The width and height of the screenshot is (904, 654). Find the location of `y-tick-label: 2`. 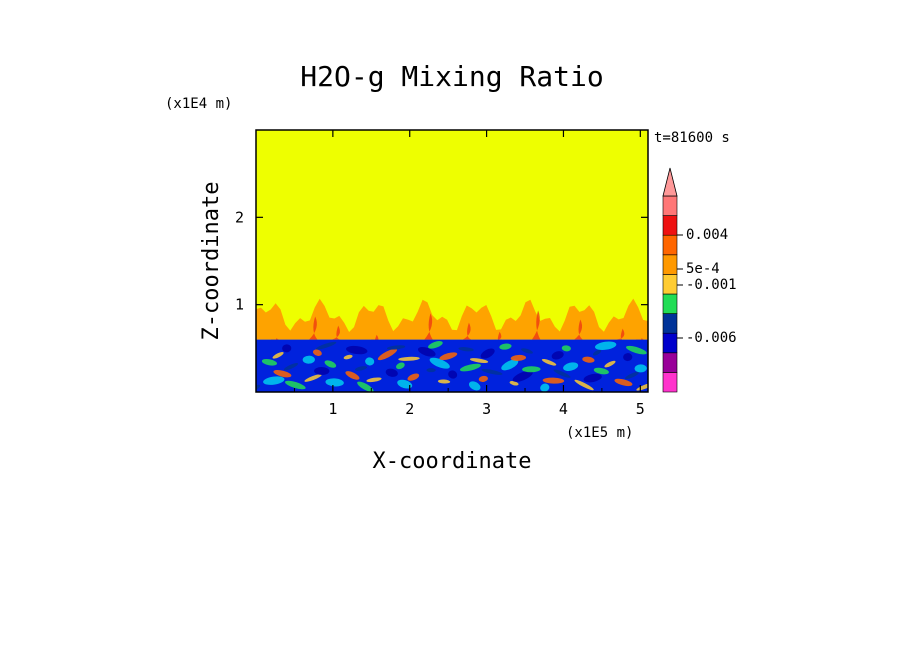

y-tick-label: 2 is located at coordinates (239, 217).